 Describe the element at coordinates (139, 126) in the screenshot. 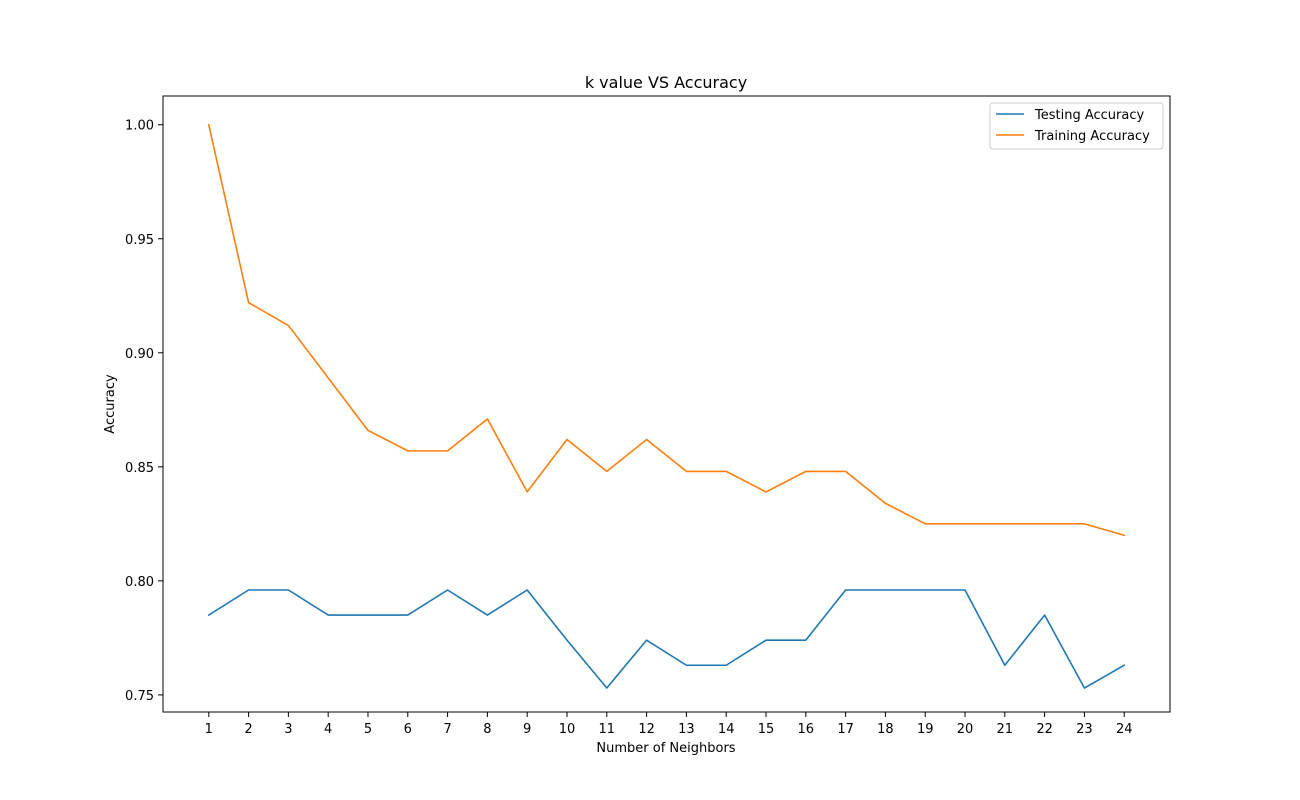

I see `y-tick-label: 1.00` at that location.